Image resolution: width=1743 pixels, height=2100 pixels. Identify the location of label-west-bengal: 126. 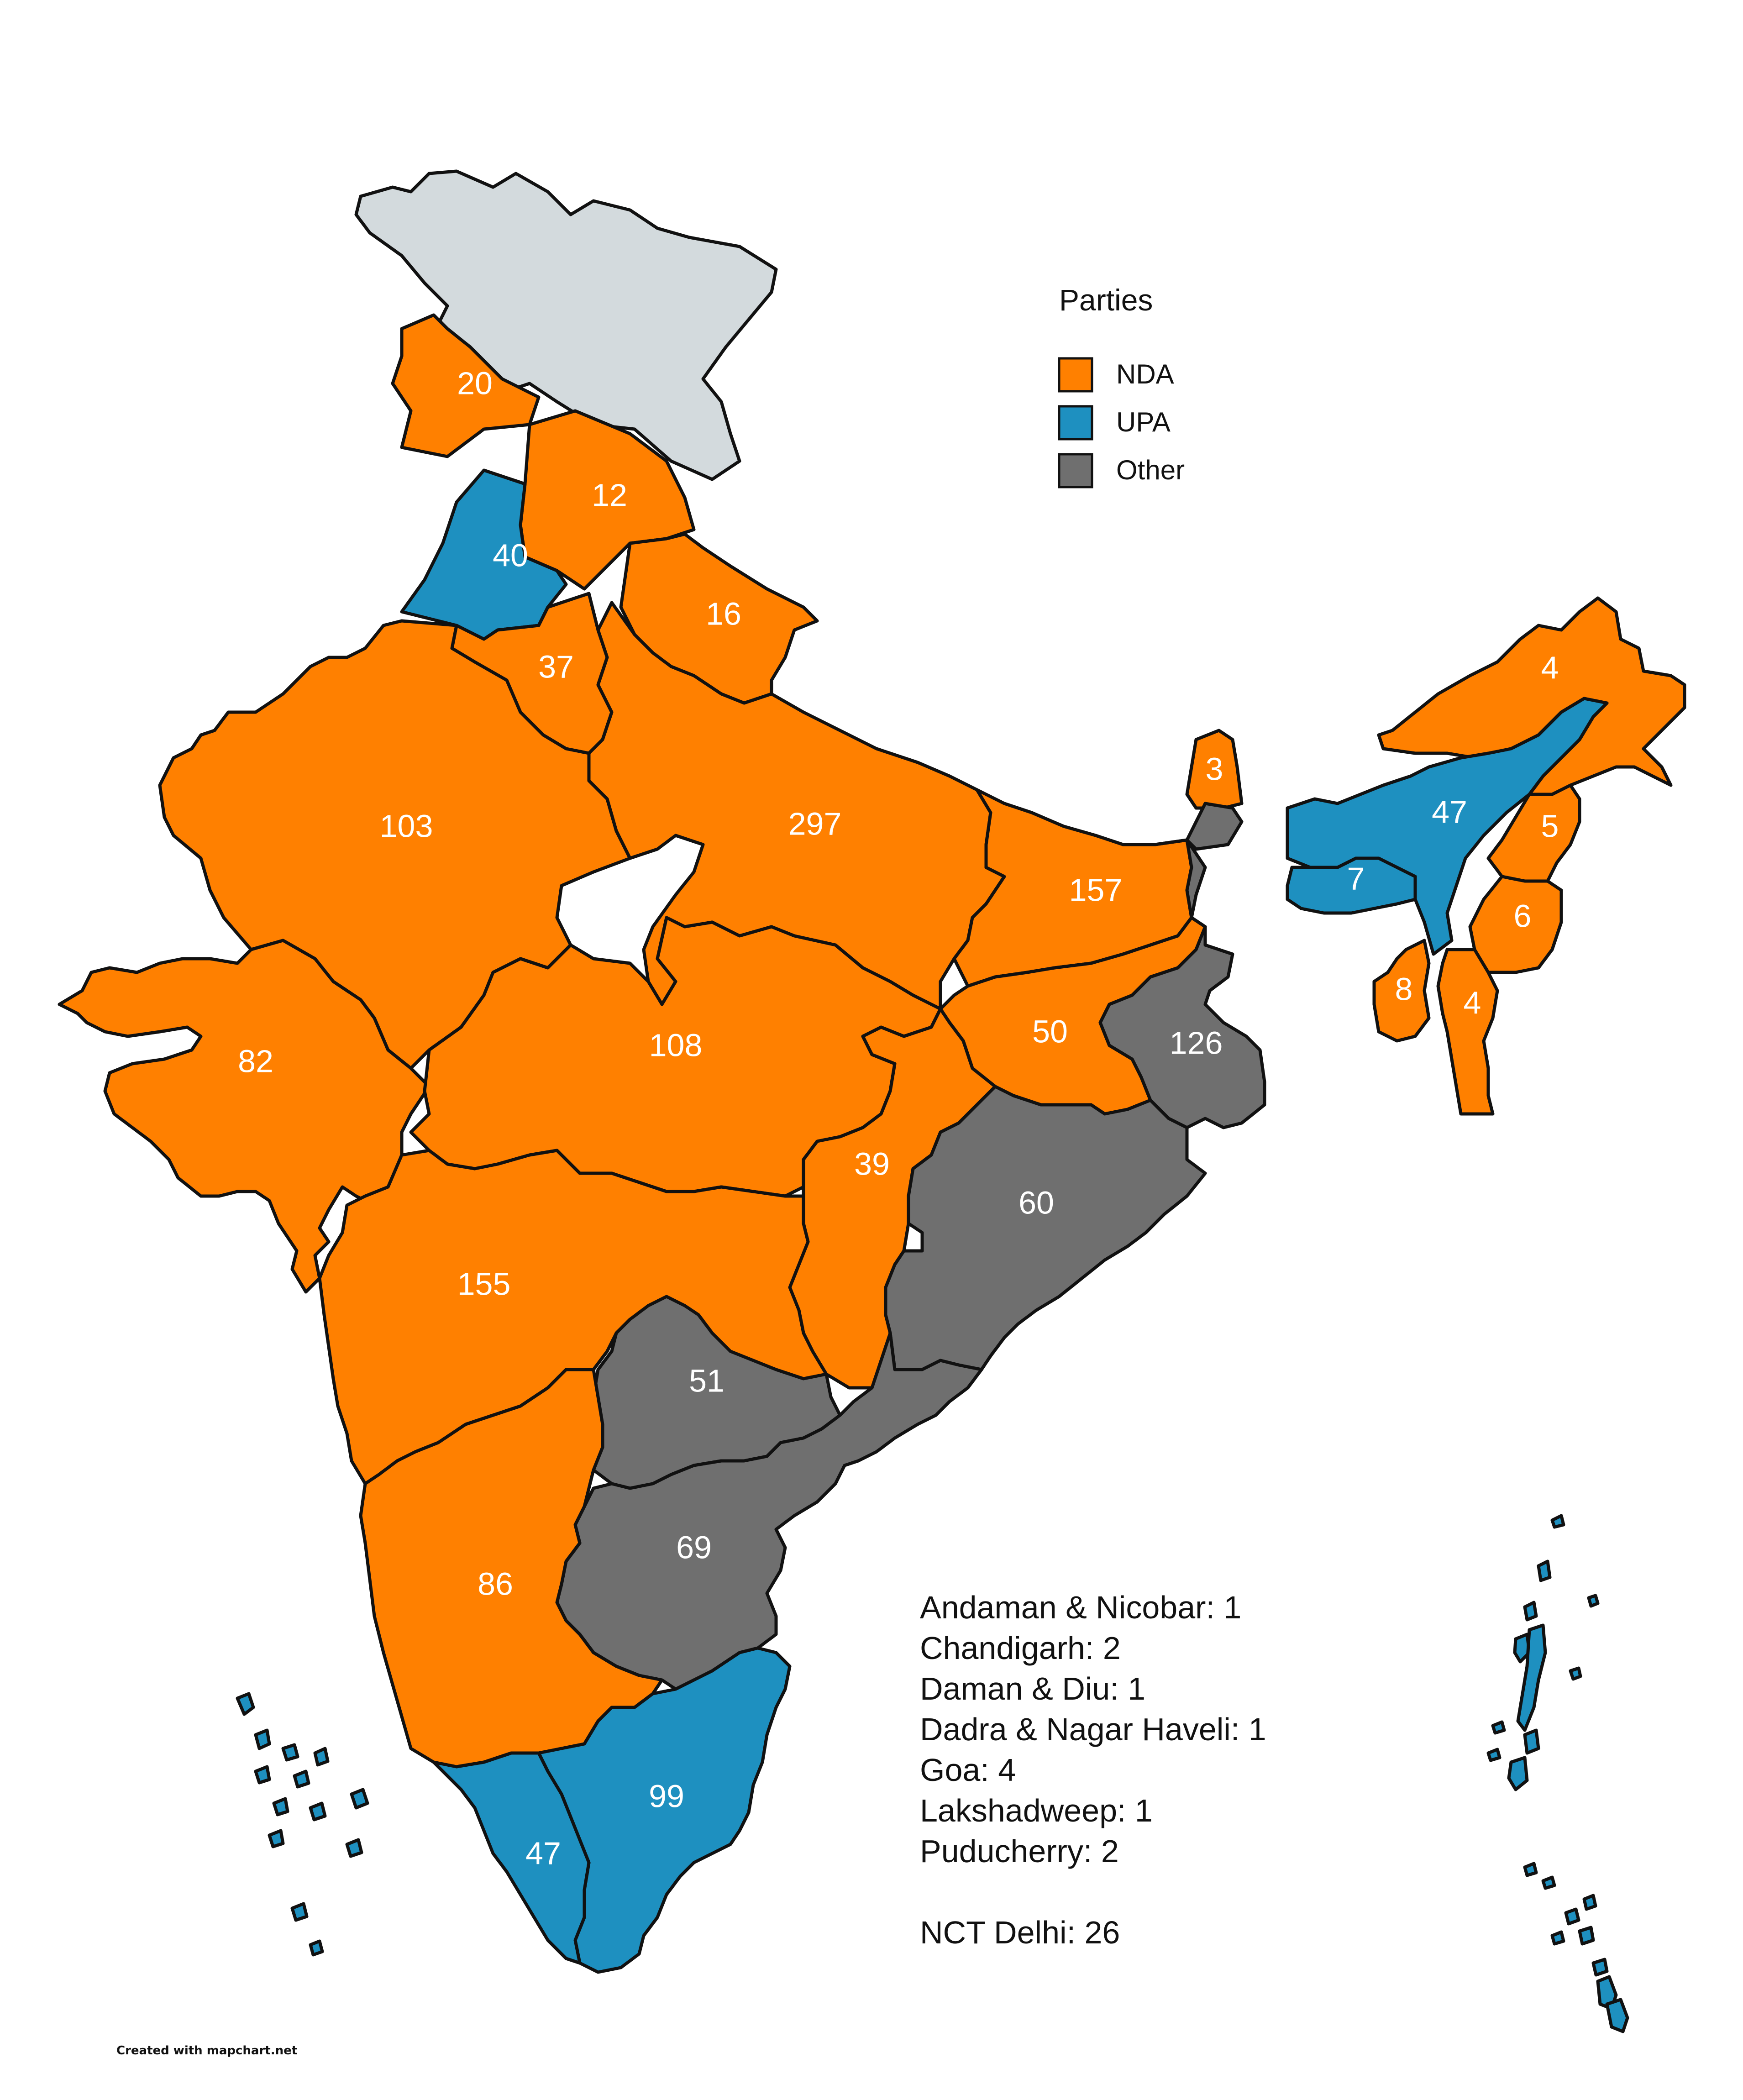
(1197, 1042).